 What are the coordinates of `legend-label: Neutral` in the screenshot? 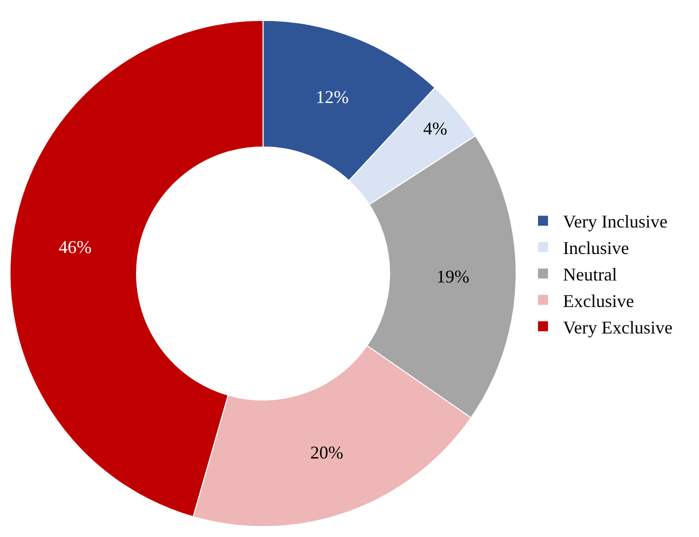 It's located at (590, 274).